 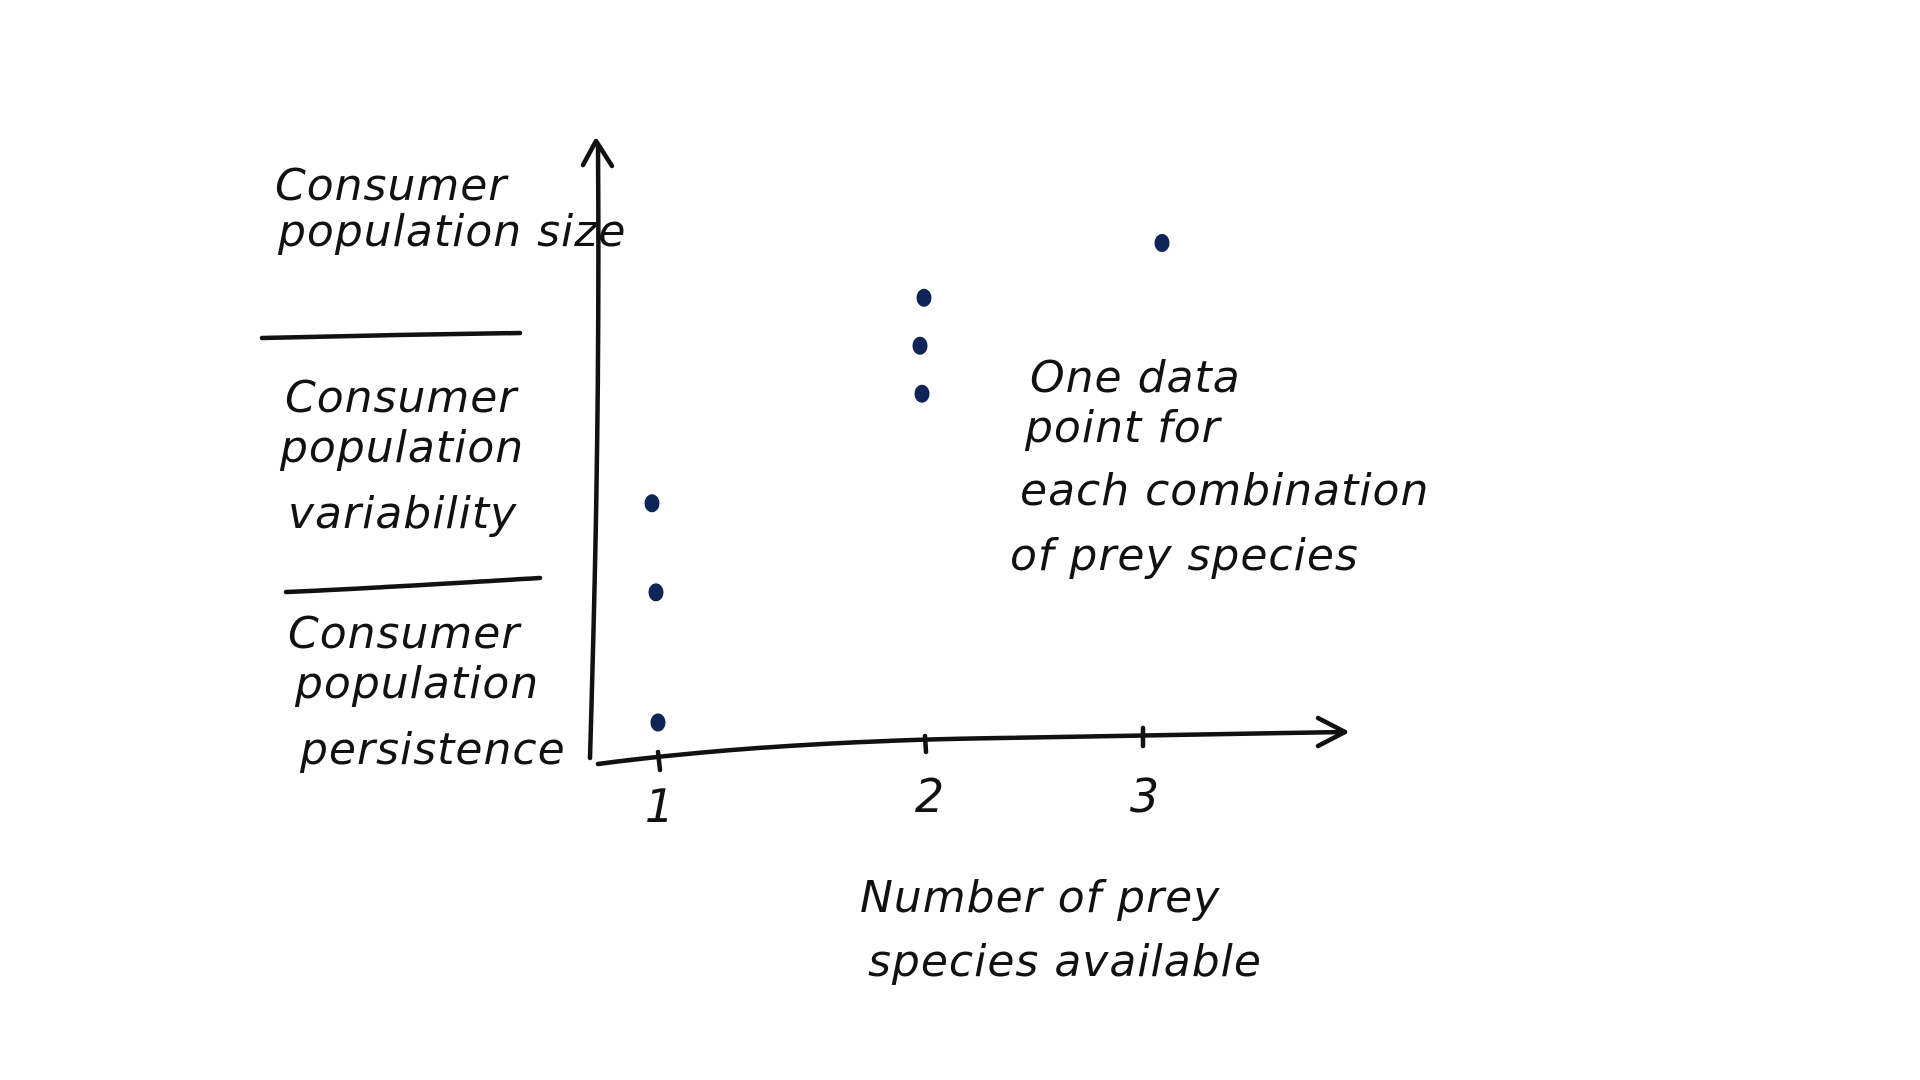 I want to click on y-label-persistence-line-1: Consumer, so click(x=405, y=633).